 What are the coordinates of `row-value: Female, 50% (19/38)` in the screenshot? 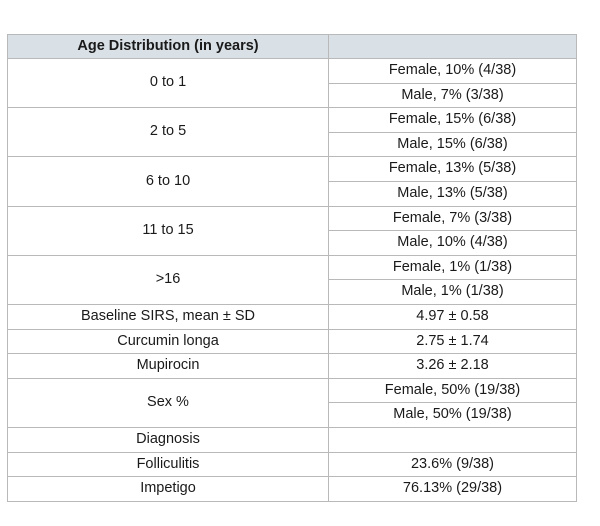 It's located at (452, 390).